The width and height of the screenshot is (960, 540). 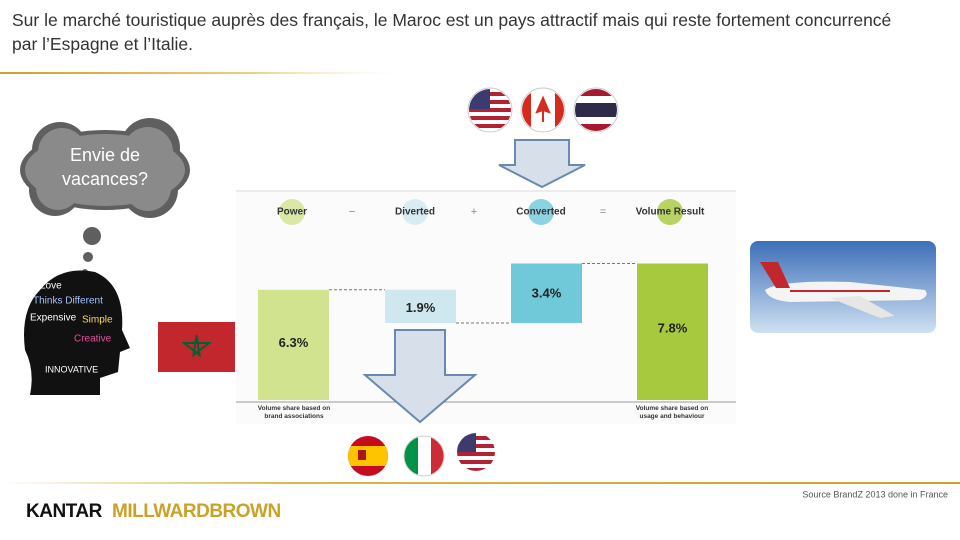 What do you see at coordinates (542, 164) in the screenshot?
I see `down-arrow-top` at bounding box center [542, 164].